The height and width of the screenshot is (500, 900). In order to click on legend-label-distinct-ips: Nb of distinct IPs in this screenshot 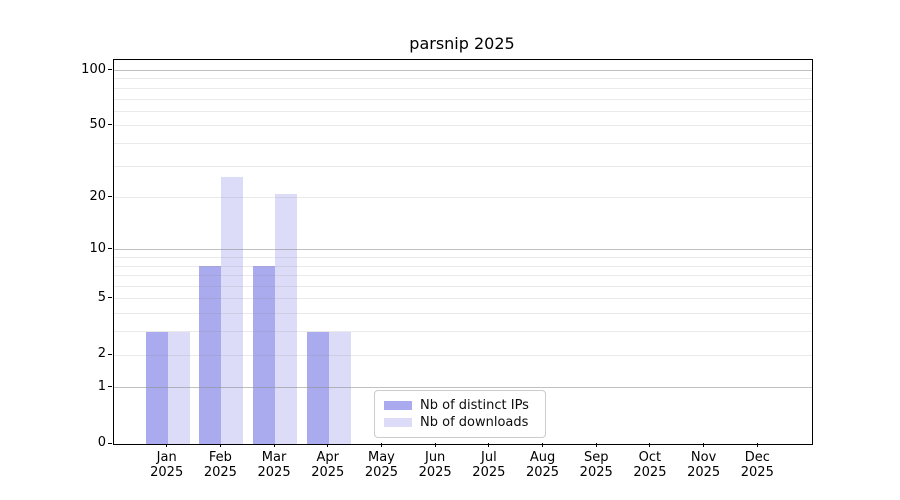, I will do `click(474, 405)`.